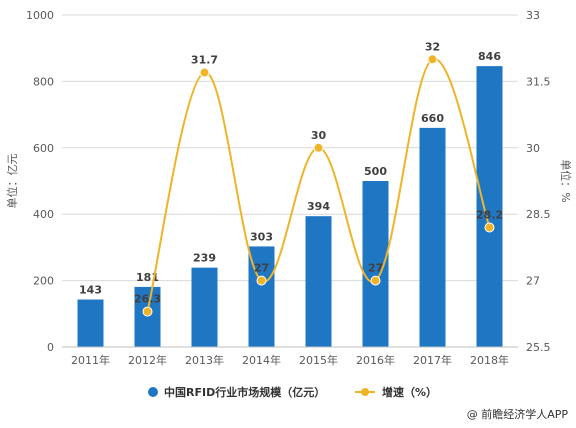  What do you see at coordinates (153, 392) in the screenshot?
I see `legend-bar-swatch` at bounding box center [153, 392].